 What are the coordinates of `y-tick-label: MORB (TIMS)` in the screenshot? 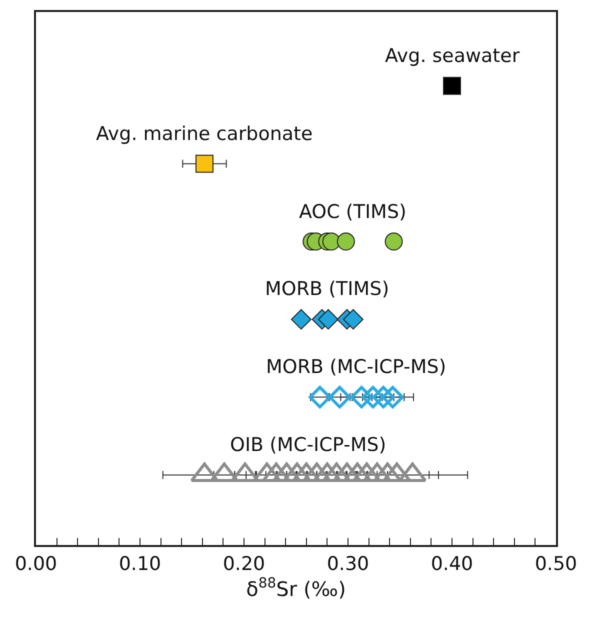 It's located at (327, 289).